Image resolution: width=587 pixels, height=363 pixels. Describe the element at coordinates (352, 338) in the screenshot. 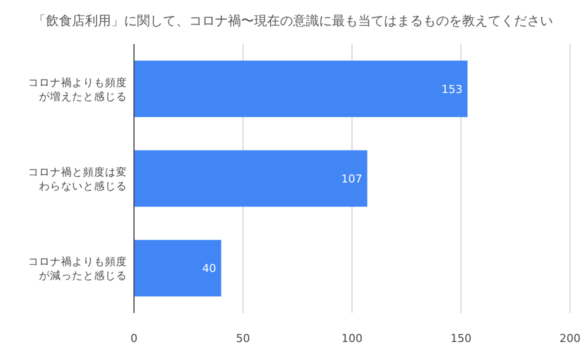

I see `x-tick-label: 100` at that location.